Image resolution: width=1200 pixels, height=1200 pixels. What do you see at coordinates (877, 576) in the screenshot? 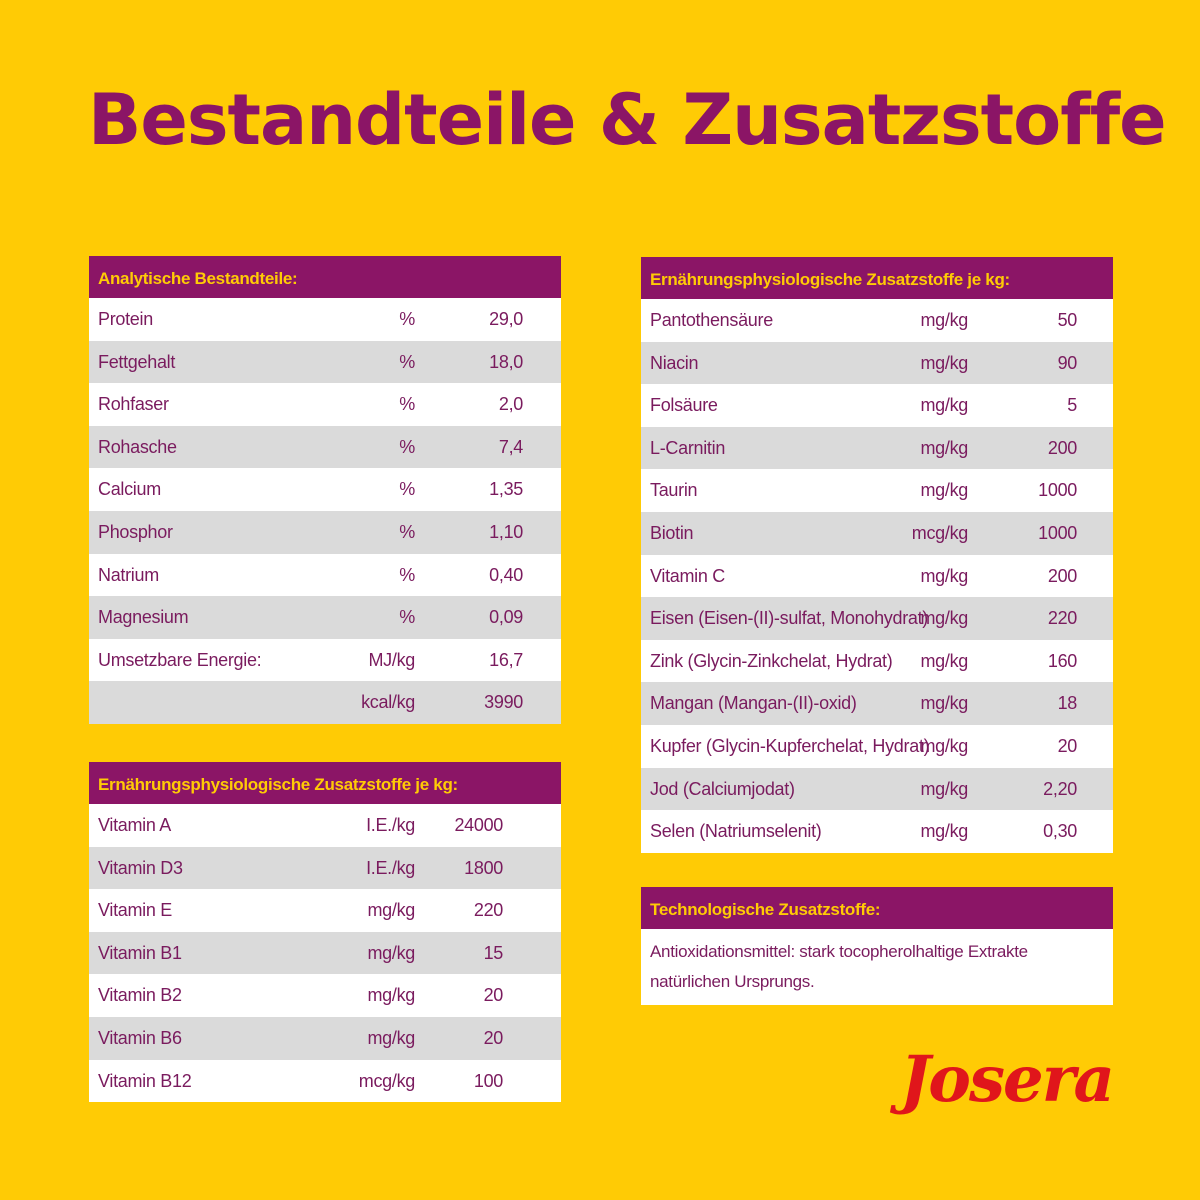
I see `table-row: Vitamin C mg/kg 200` at bounding box center [877, 576].